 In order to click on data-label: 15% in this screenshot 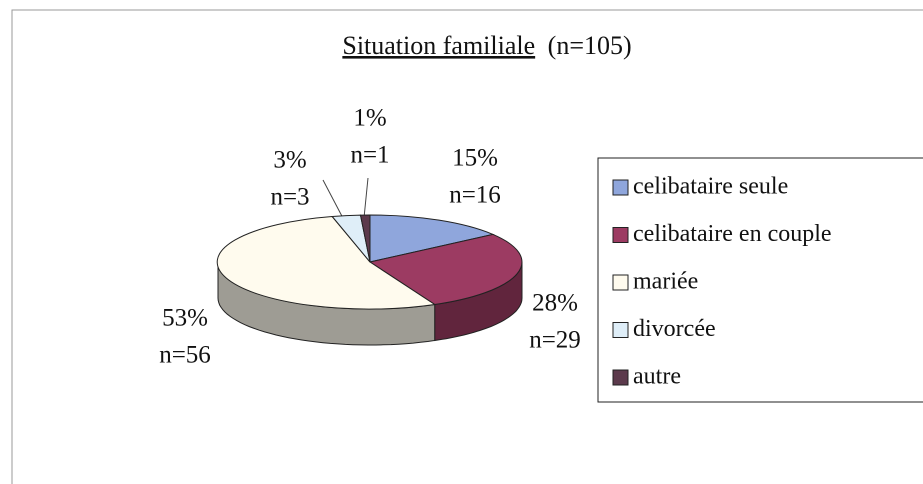, I will do `click(475, 158)`.